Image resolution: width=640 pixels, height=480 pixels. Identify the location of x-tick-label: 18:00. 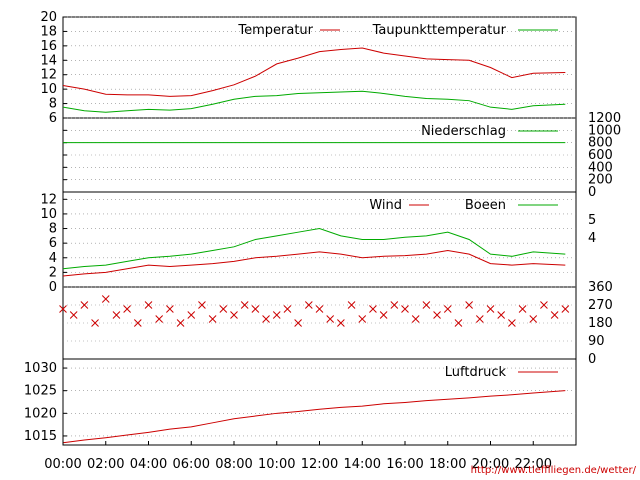
(447, 464).